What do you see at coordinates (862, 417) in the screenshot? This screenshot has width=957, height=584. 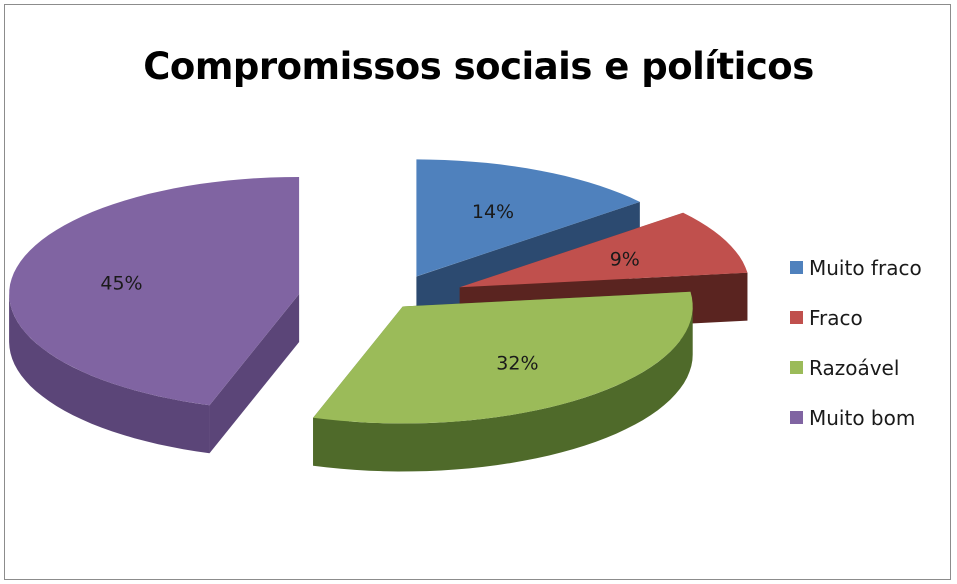 I see `legend-label-muito-bom: Muito bom` at bounding box center [862, 417].